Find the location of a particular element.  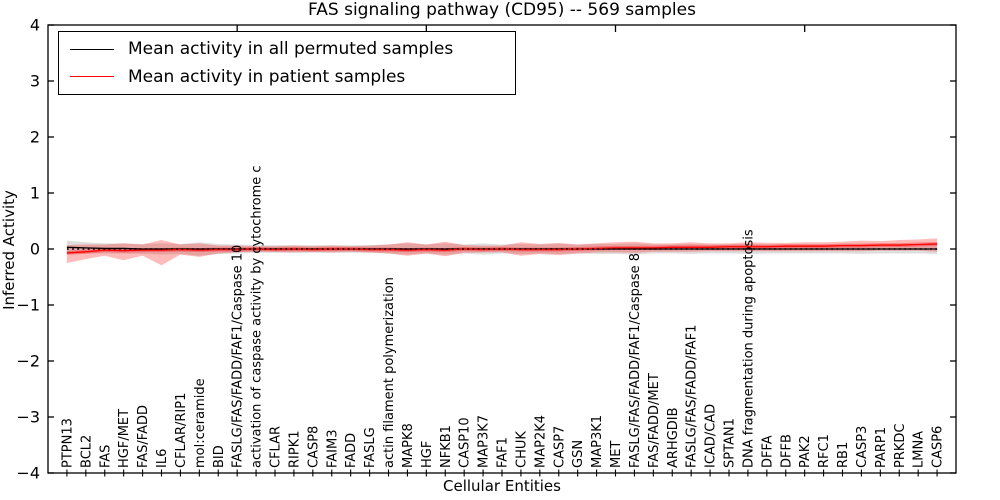

entity-label: HGF is located at coordinates (427, 454).